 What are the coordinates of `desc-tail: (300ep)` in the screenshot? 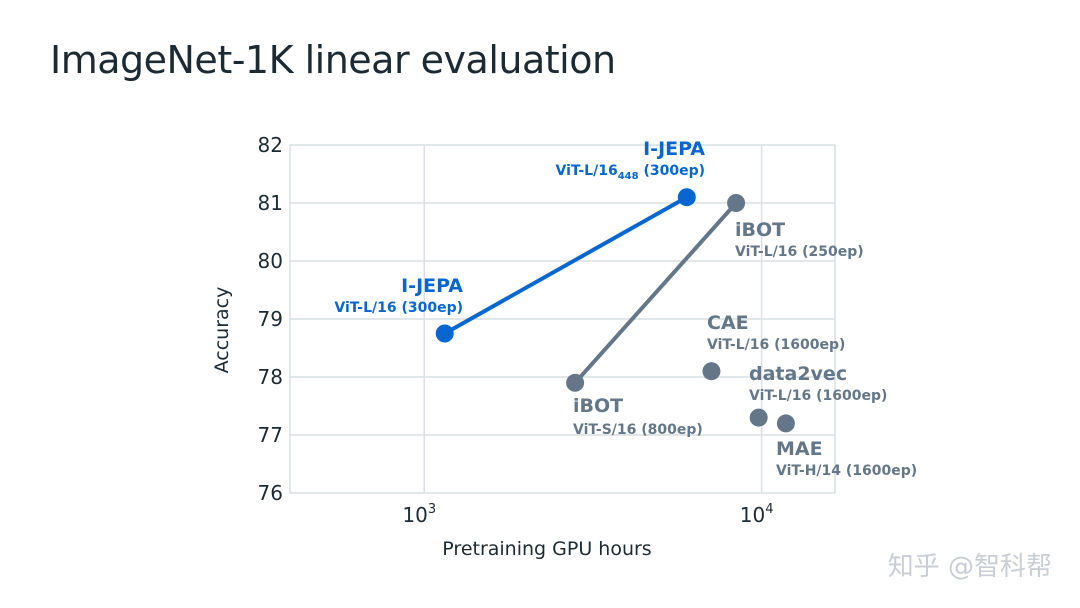 It's located at (672, 171).